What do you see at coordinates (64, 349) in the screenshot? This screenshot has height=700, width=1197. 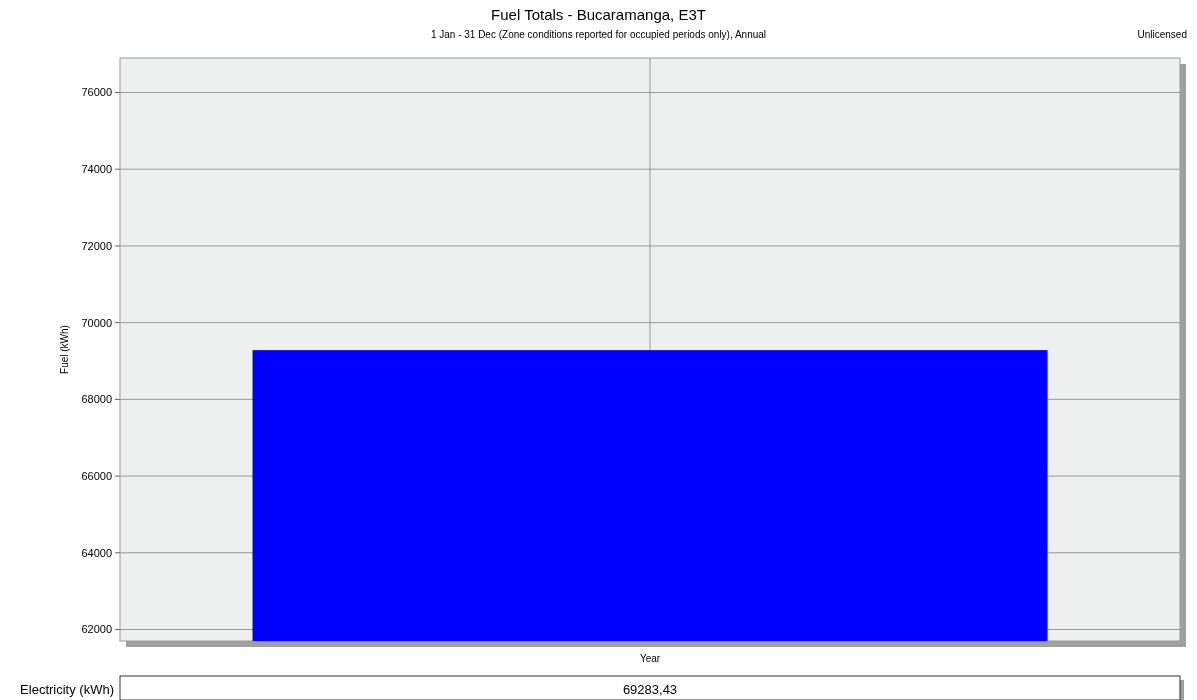 I see `y-axis-title: Fuel (kWh)` at bounding box center [64, 349].